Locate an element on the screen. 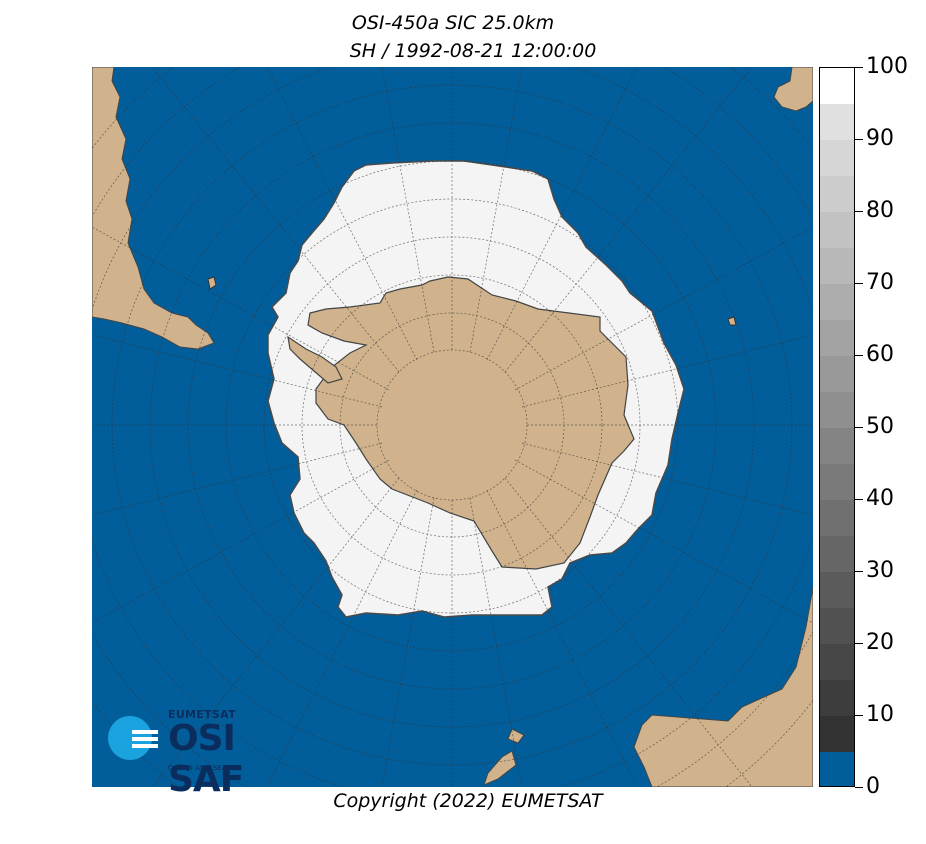 The height and width of the screenshot is (844, 926). colorbar-tick-label: 60 is located at coordinates (880, 354).